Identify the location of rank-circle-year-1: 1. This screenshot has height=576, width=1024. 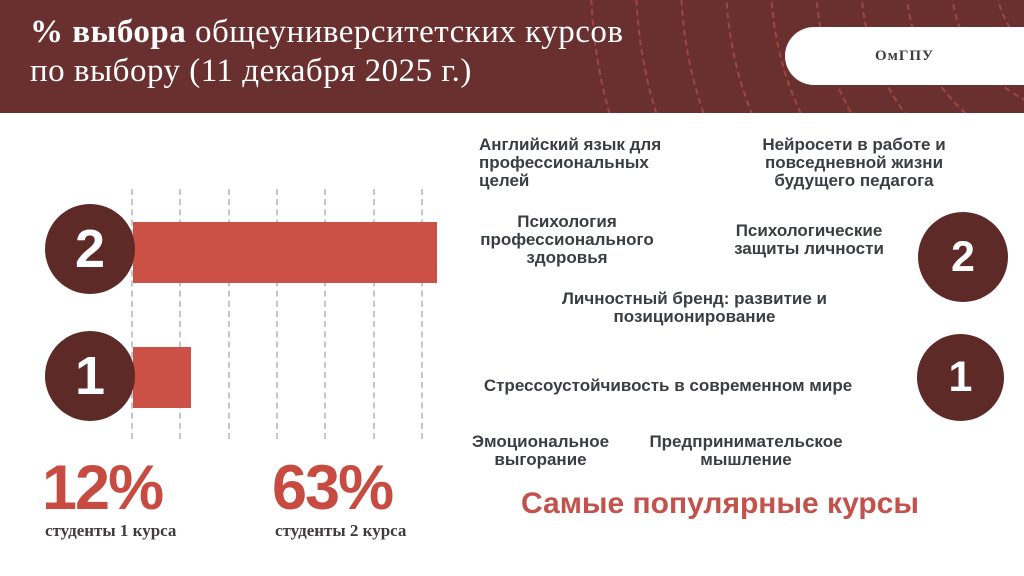
(960, 377).